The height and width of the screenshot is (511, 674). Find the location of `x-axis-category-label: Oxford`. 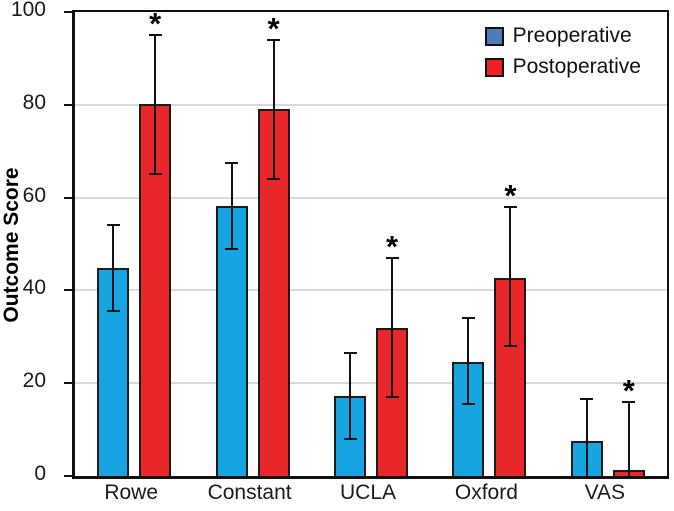

x-axis-category-label: Oxford is located at coordinates (486, 492).